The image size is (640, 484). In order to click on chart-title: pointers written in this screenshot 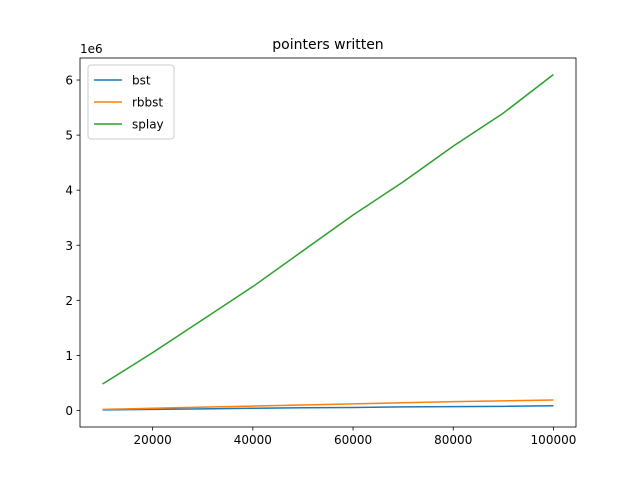, I will do `click(327, 45)`.